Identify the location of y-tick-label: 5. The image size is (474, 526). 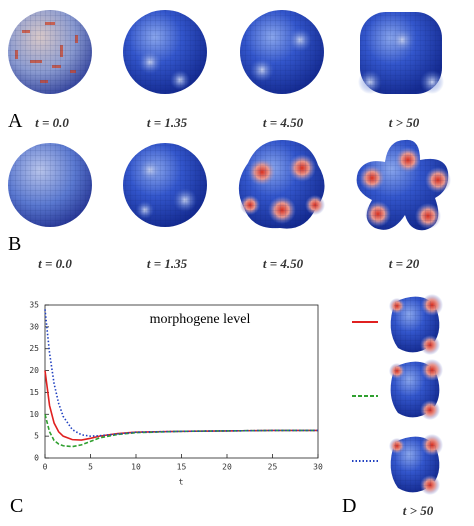
(36, 436).